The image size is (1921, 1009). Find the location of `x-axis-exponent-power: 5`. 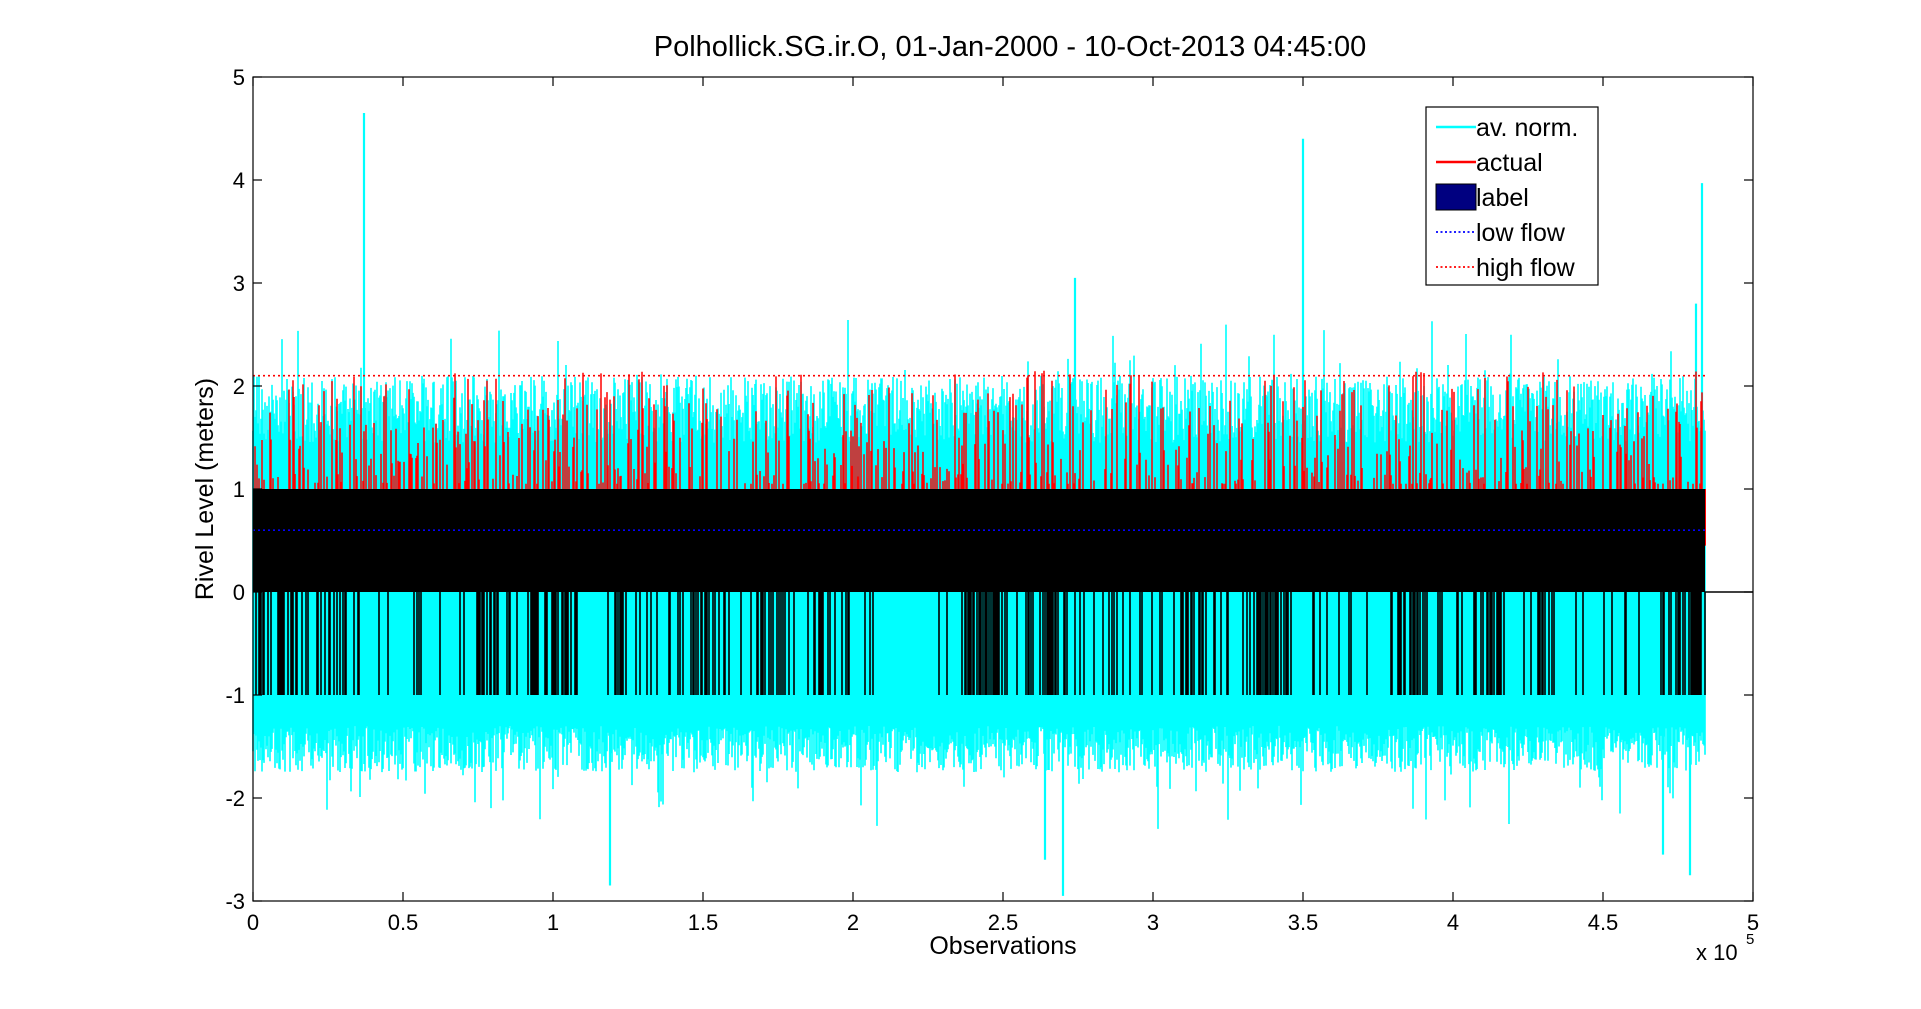

x-axis-exponent-power: 5 is located at coordinates (1750, 939).